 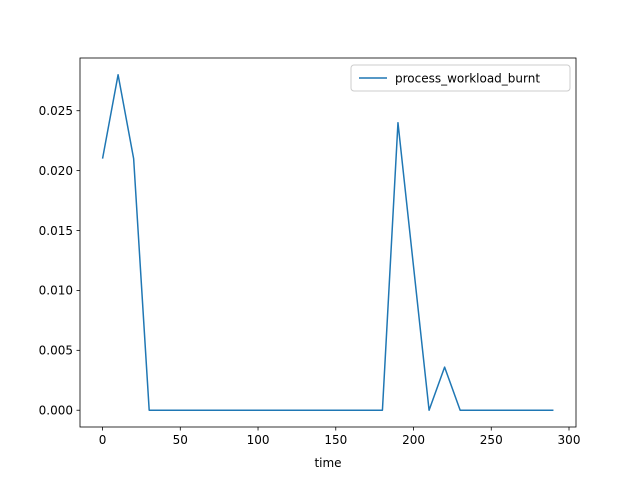 What do you see at coordinates (413, 440) in the screenshot?
I see `x-tick-label: 200` at bounding box center [413, 440].